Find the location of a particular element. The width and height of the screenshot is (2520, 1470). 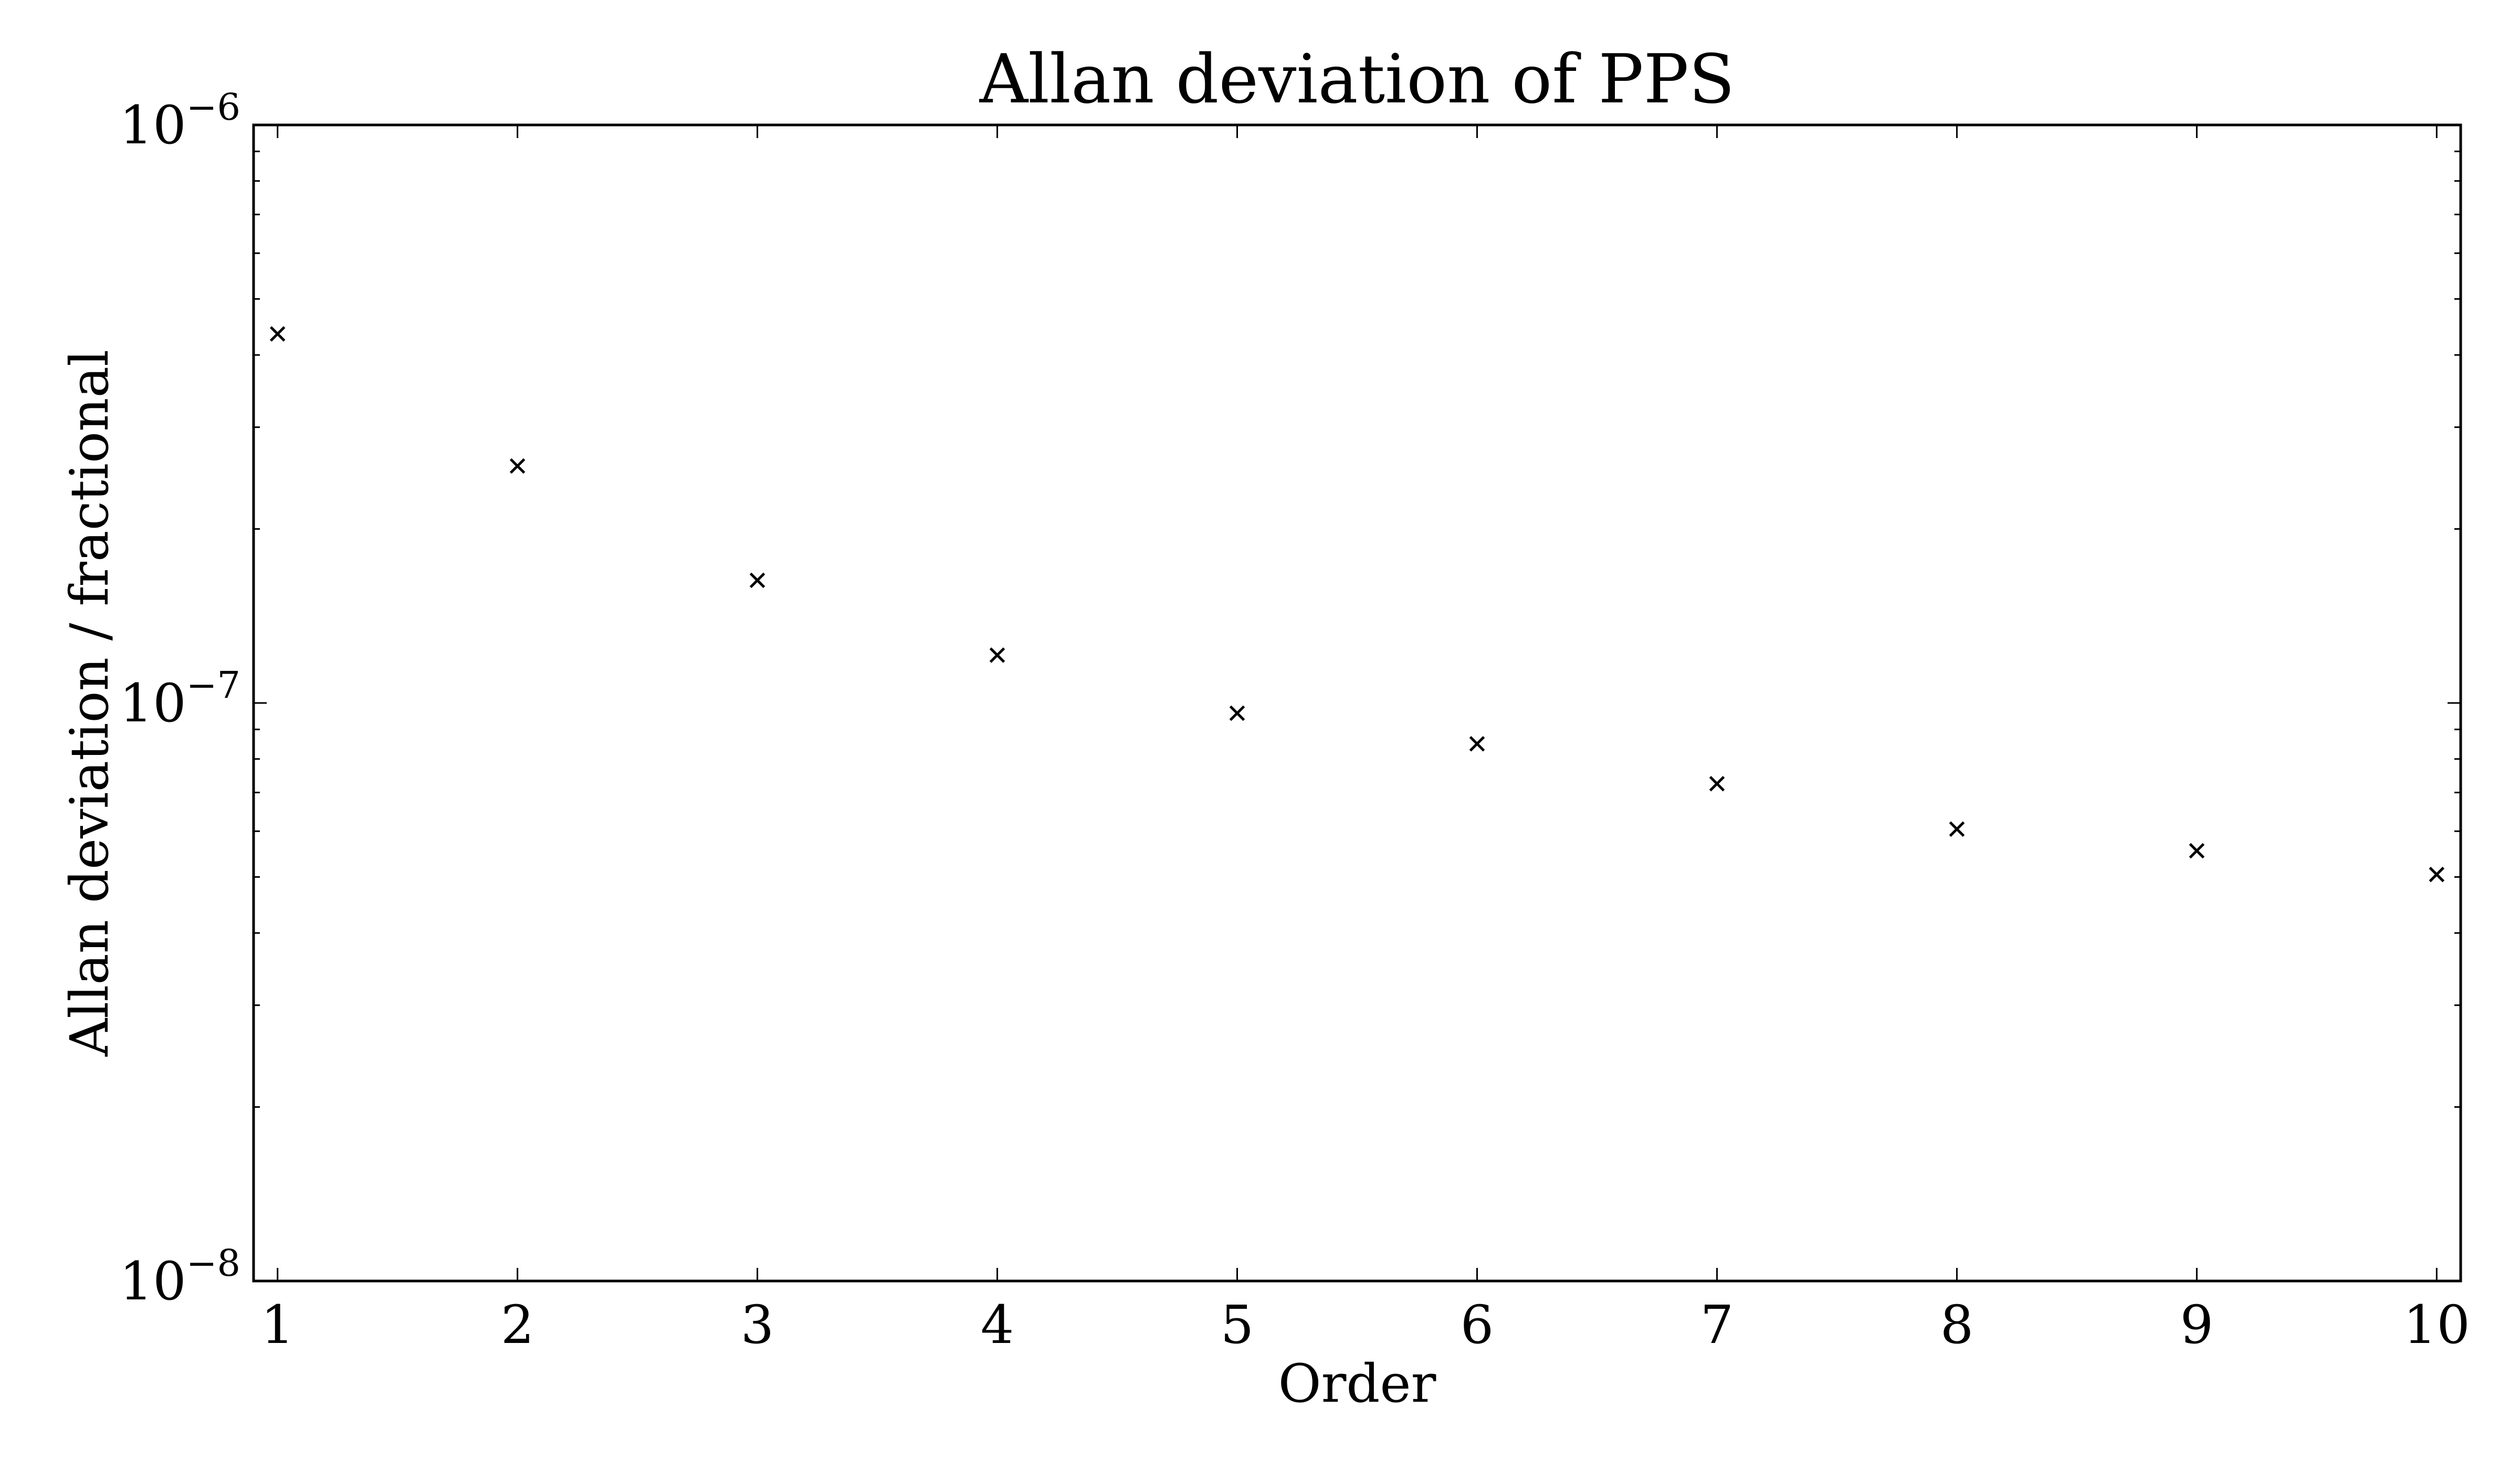

y-tick-label-exponent: −7 is located at coordinates (213, 685).